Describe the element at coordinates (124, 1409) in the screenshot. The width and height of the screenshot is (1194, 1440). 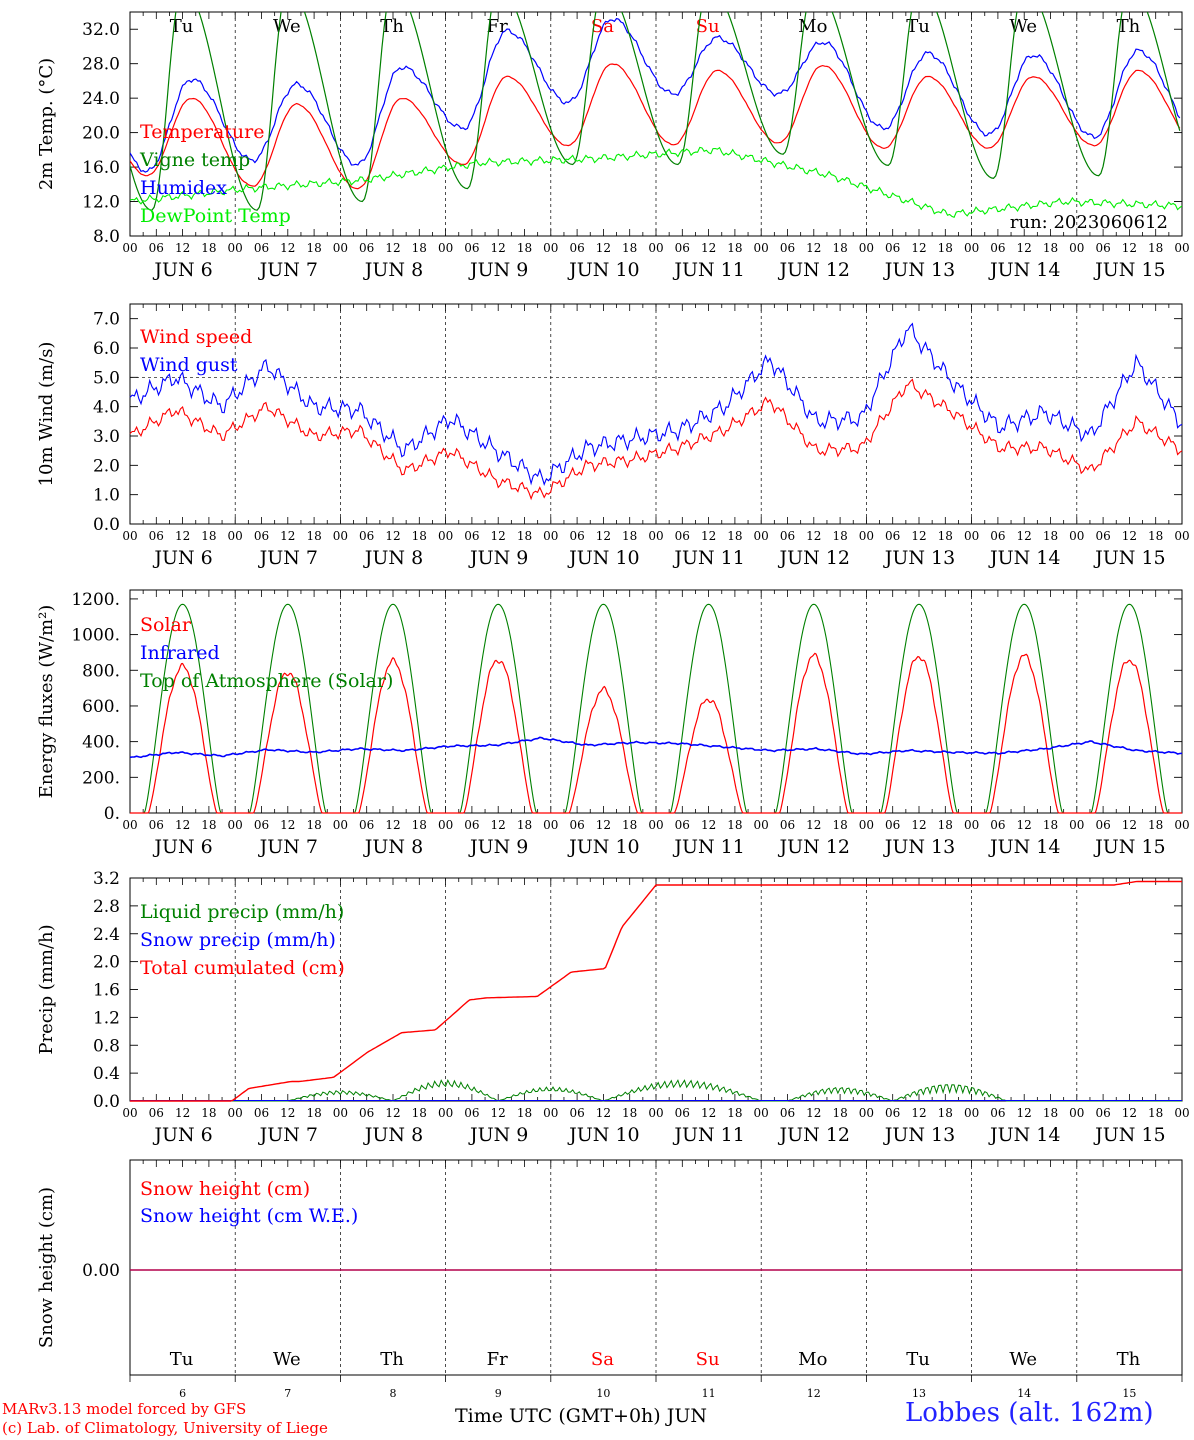
I see `credit-line-1: MARv3.13 model forced by GFS` at that location.